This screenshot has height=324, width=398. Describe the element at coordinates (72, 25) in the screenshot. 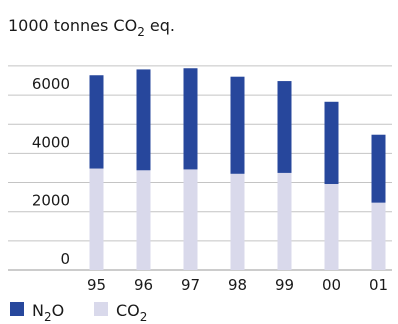

I see `y-axis-unit-prefix: 1000 tonnes CO` at that location.